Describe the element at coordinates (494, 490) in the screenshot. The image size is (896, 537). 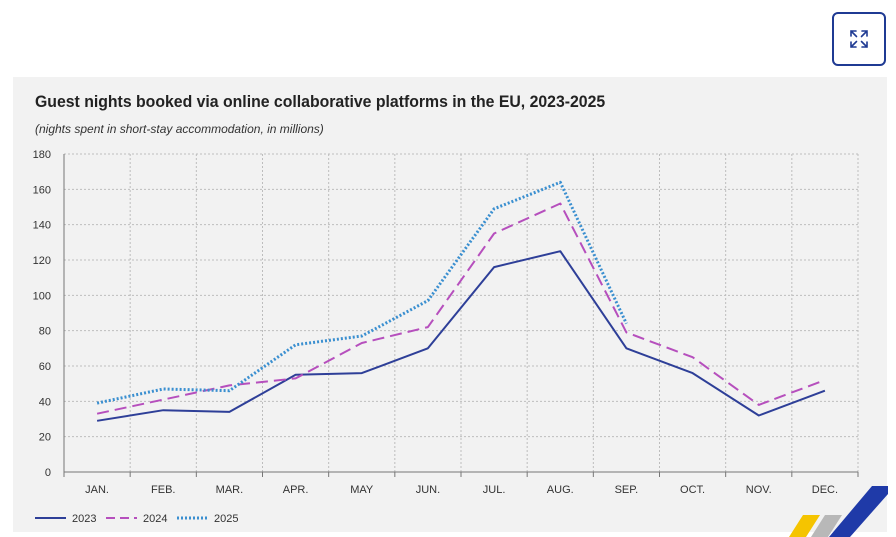
I see `x-tick-label: JUL.` at that location.